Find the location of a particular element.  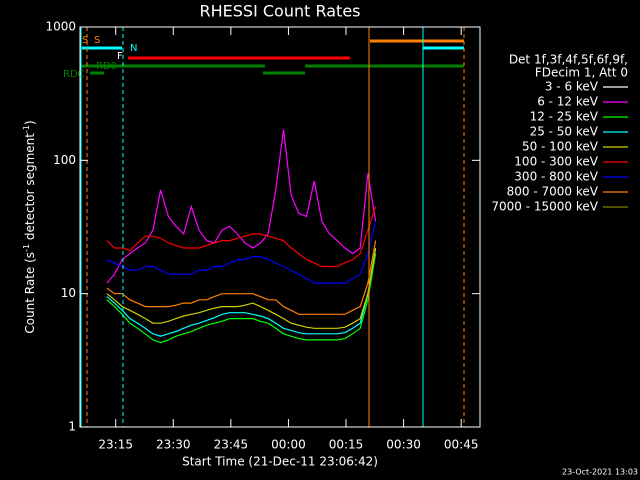

legend-header: Det 1f,3f,4f,5f,6f,9f, is located at coordinates (568, 60).